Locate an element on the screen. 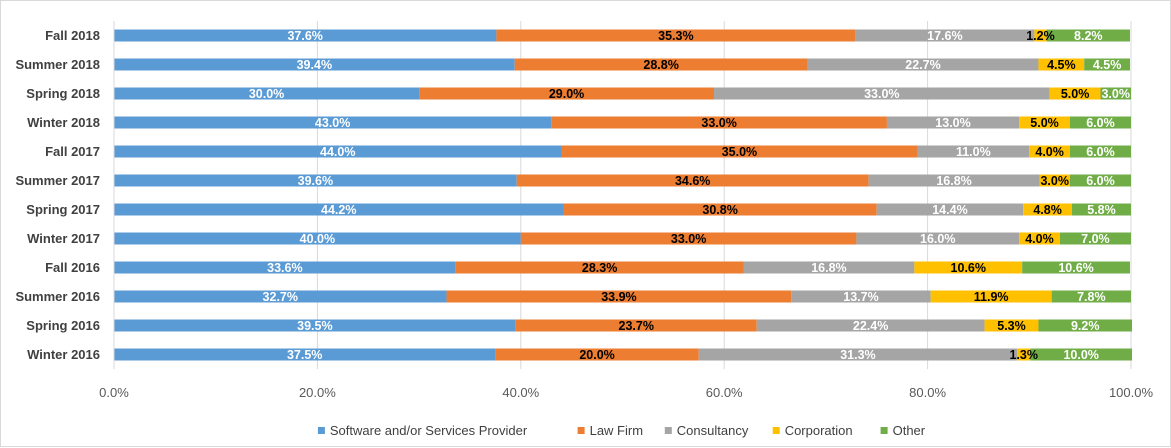 This screenshot has width=1171, height=448. data-label: 4.5% is located at coordinates (1107, 65).